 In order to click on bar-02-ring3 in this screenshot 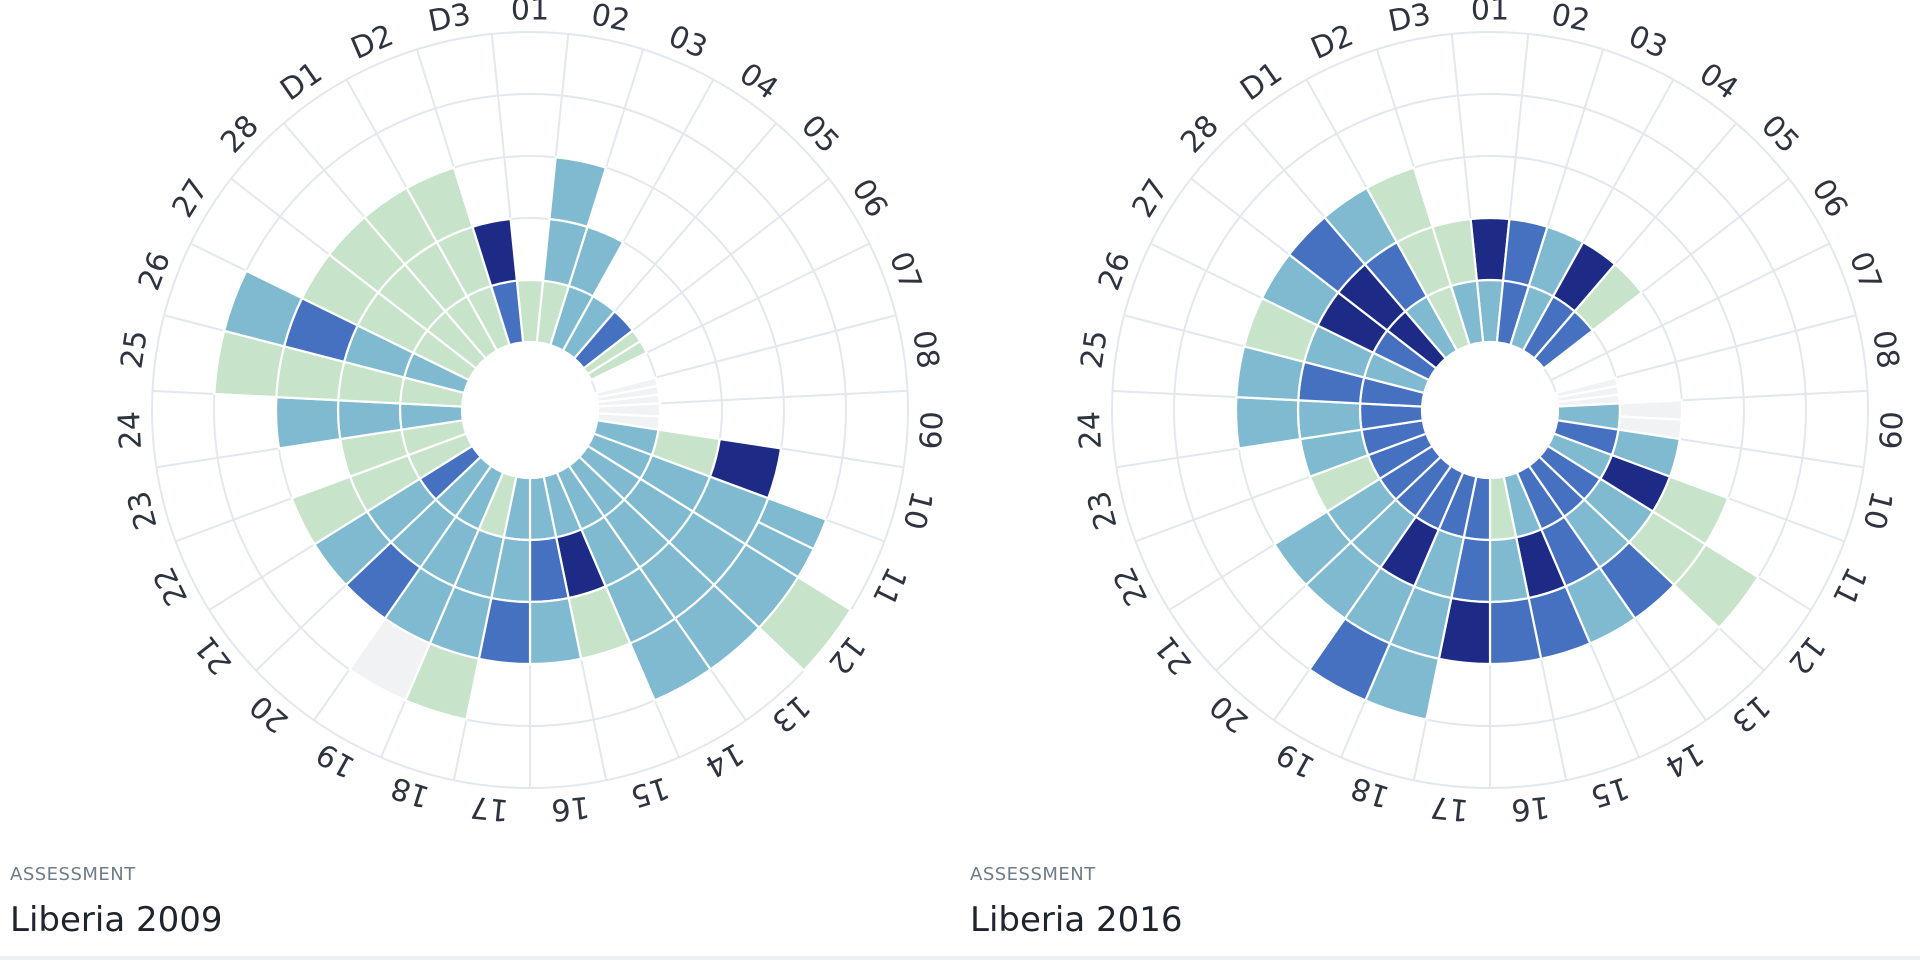, I will do `click(578, 192)`.